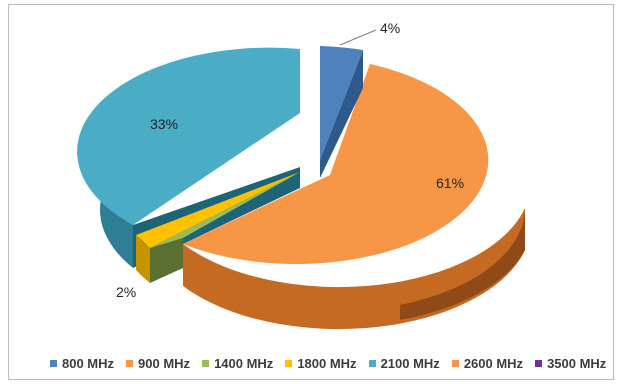 The width and height of the screenshot is (622, 384). What do you see at coordinates (539, 363) in the screenshot?
I see `legend-swatch-3500-mhz` at bounding box center [539, 363].